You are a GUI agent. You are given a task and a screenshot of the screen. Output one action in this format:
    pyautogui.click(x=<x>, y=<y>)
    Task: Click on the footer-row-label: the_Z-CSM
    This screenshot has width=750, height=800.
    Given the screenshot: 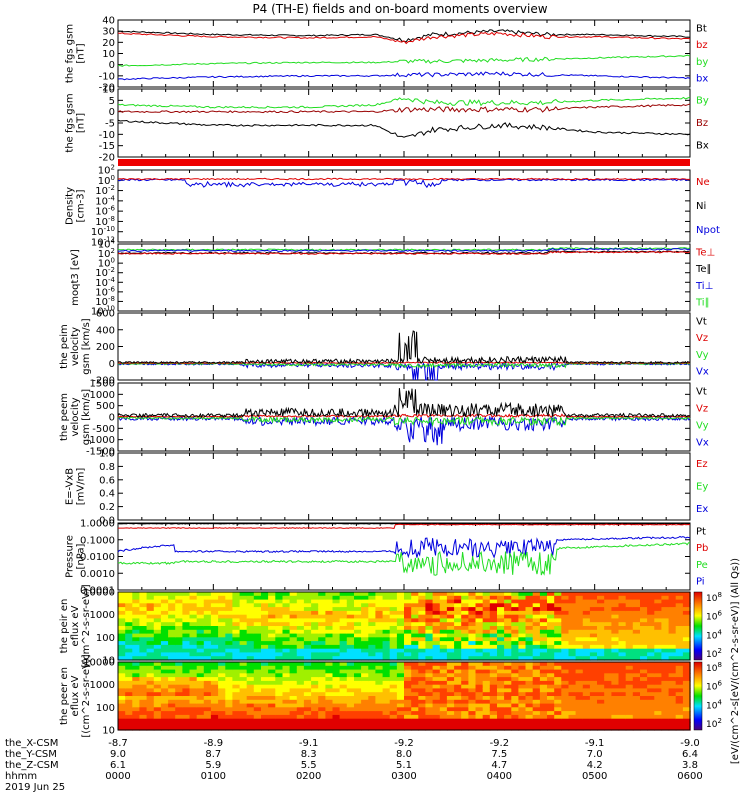 What is the action you would take?
    pyautogui.click(x=32, y=765)
    